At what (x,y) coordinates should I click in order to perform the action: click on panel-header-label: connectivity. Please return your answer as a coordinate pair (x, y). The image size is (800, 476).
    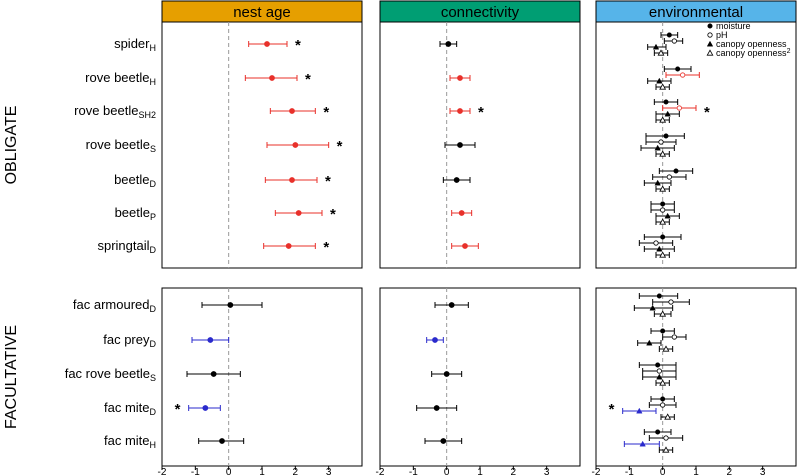
    Looking at the image, I should click on (480, 12).